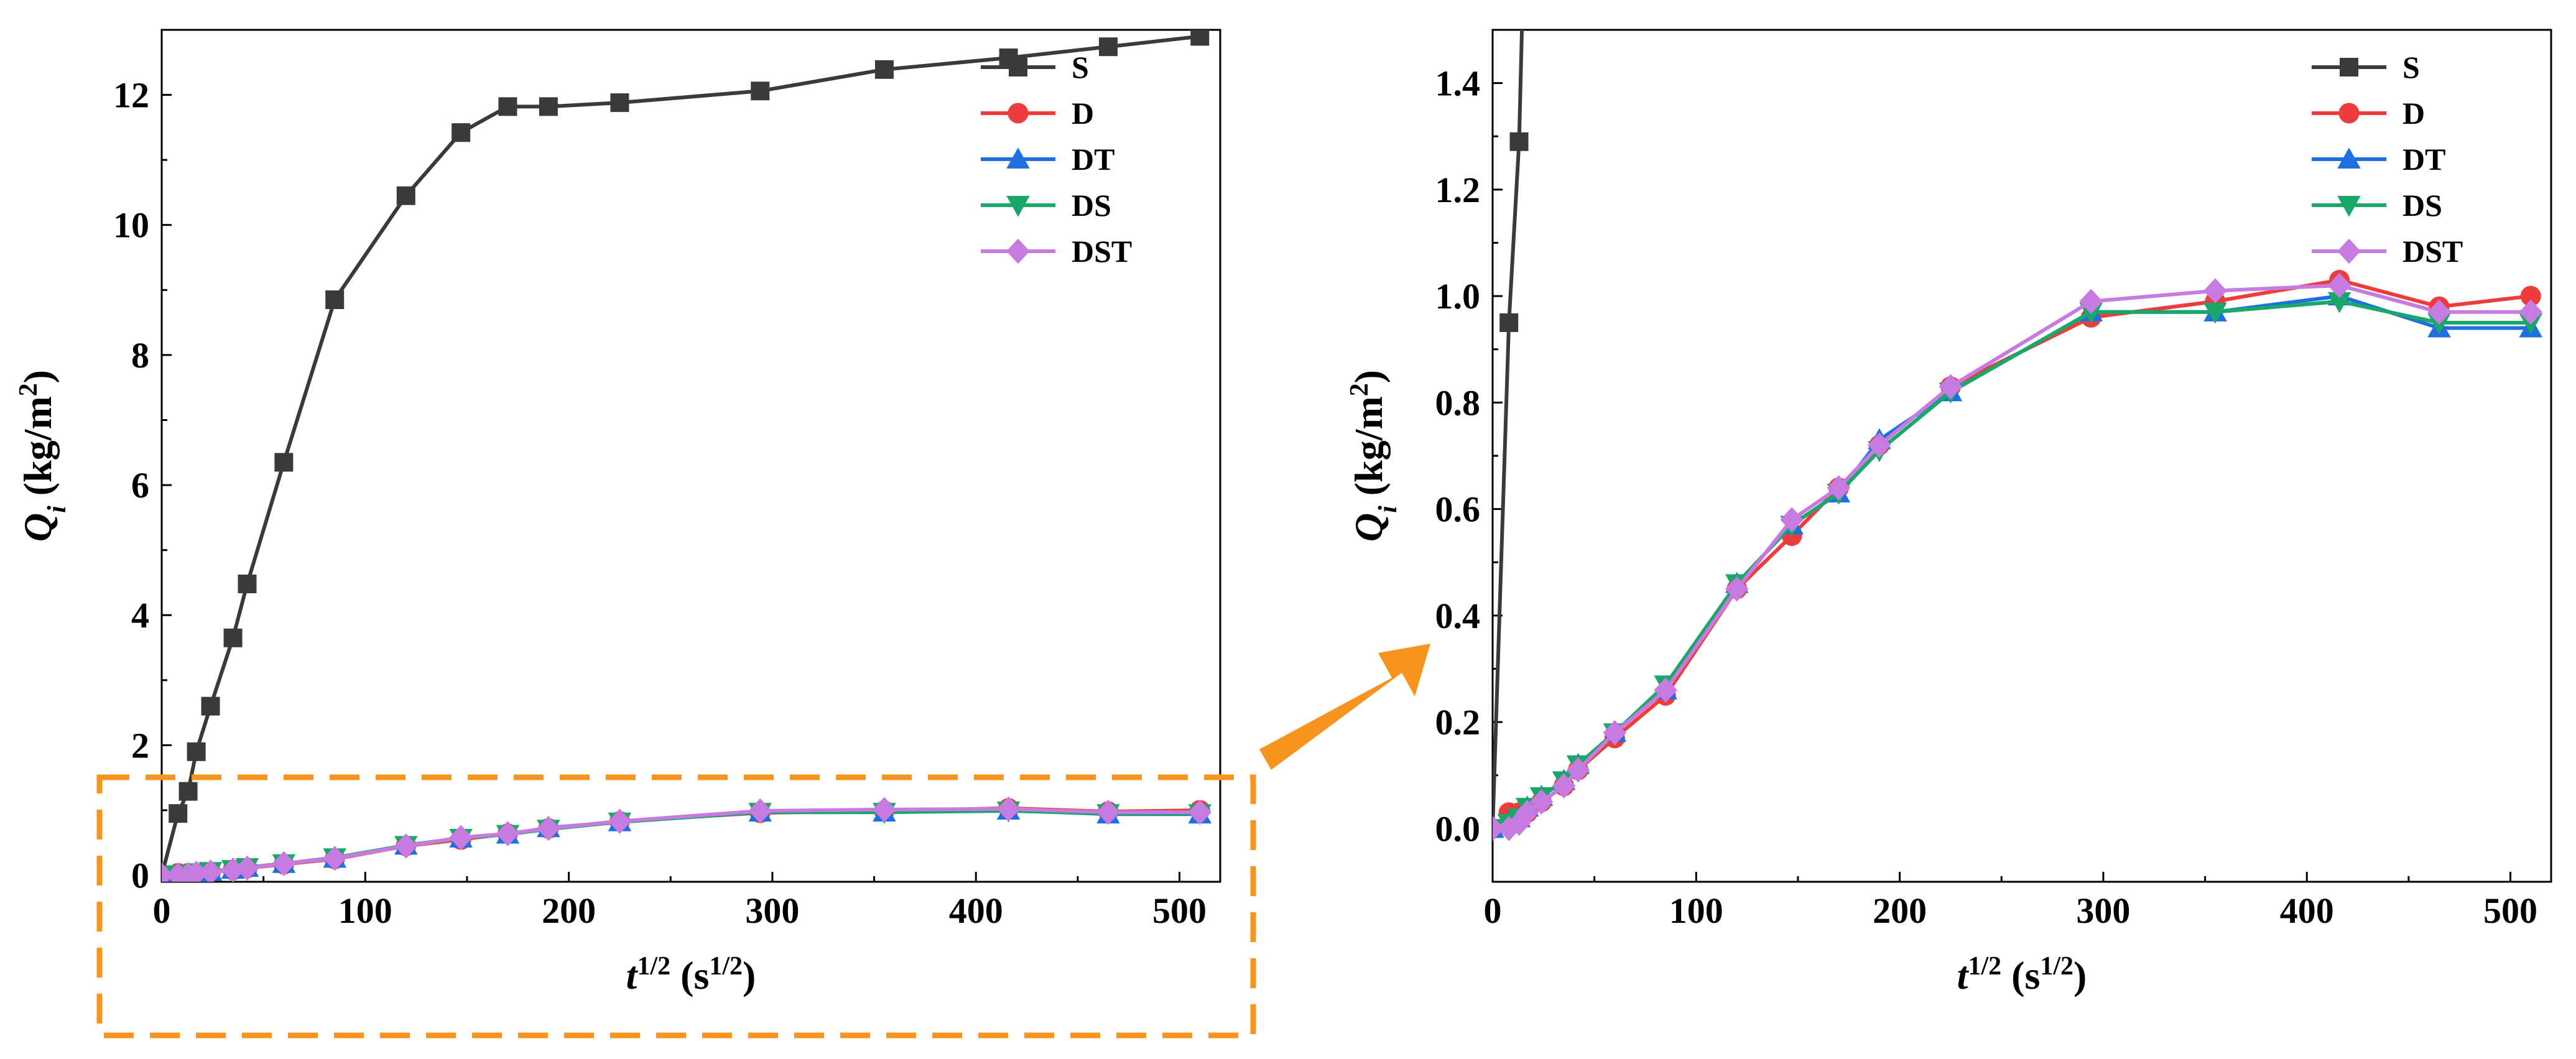 The height and width of the screenshot is (1059, 2576). I want to click on left-y-axis-title: Qi (kg/m2), so click(43, 456).